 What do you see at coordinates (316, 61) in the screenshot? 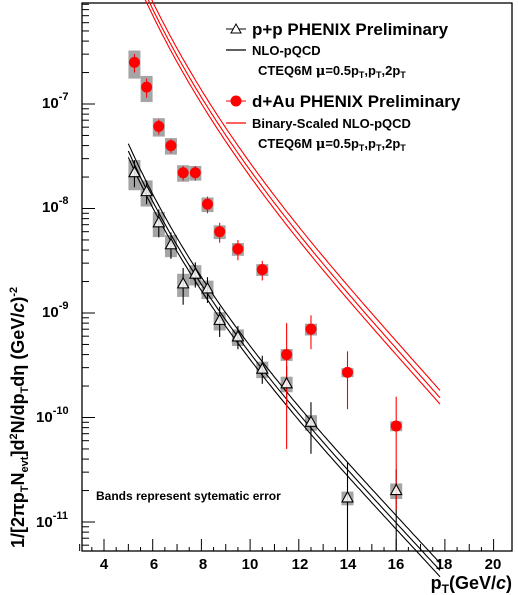
I see `legend-entry-nlo: NLO-pQCD CTEQ6M μ=0.5pT,pT,2pT` at bounding box center [316, 61].